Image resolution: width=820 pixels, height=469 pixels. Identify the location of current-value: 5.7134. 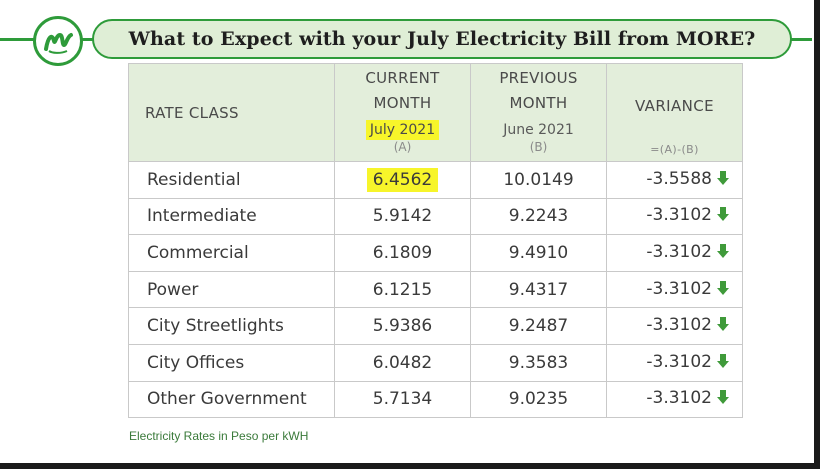
(402, 399).